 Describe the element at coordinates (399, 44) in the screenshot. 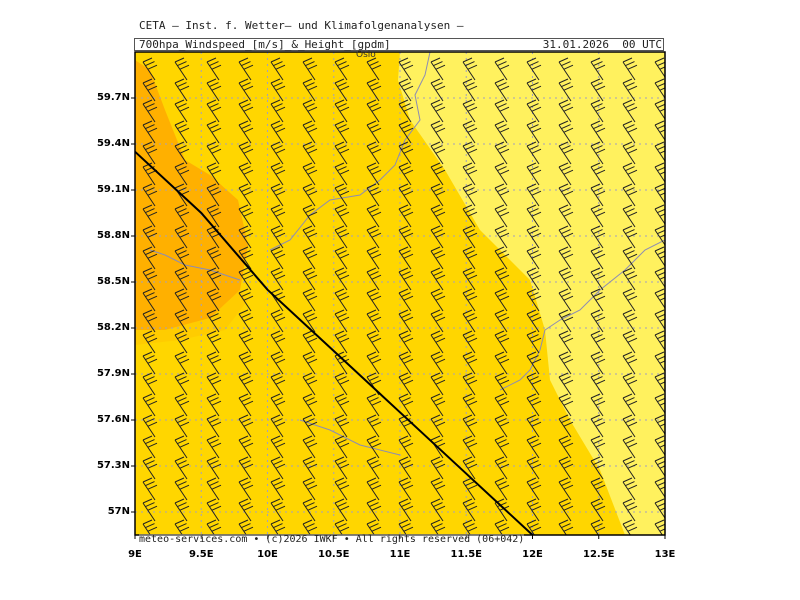

I see `subtitle-frame` at that location.